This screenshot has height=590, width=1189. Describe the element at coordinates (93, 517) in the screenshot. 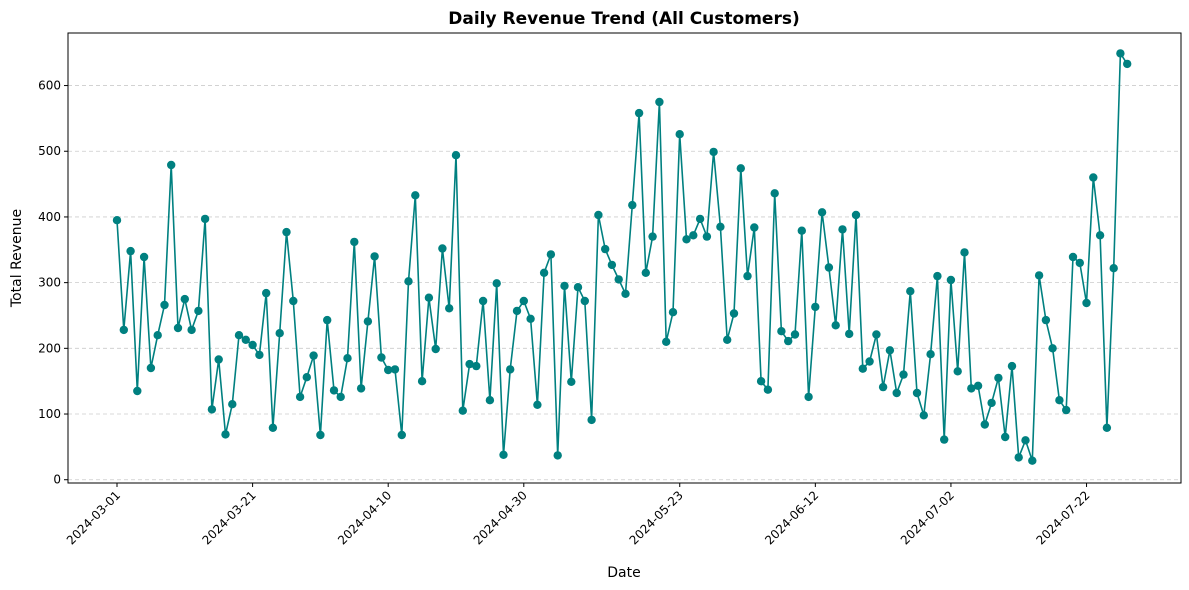

I see `x-tick-label: 2024-03-01` at that location.